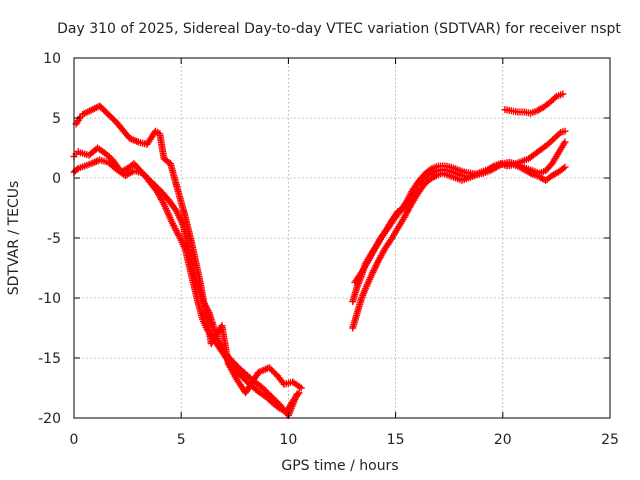  I want to click on y-tick-label: 0, so click(56, 179).